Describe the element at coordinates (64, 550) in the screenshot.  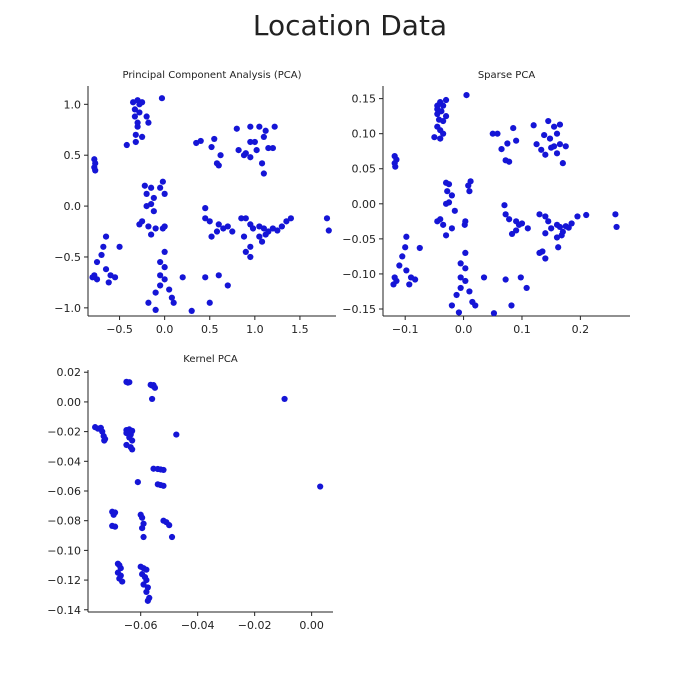
I see `kernel-pca-y-tick-label: −0.10` at that location.